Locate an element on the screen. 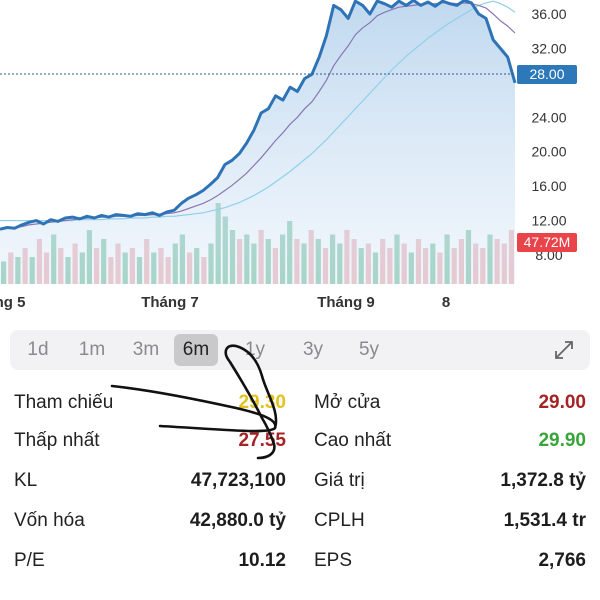 Image resolution: width=600 pixels, height=600 pixels. y-tick-label: 32.00 is located at coordinates (548, 49).